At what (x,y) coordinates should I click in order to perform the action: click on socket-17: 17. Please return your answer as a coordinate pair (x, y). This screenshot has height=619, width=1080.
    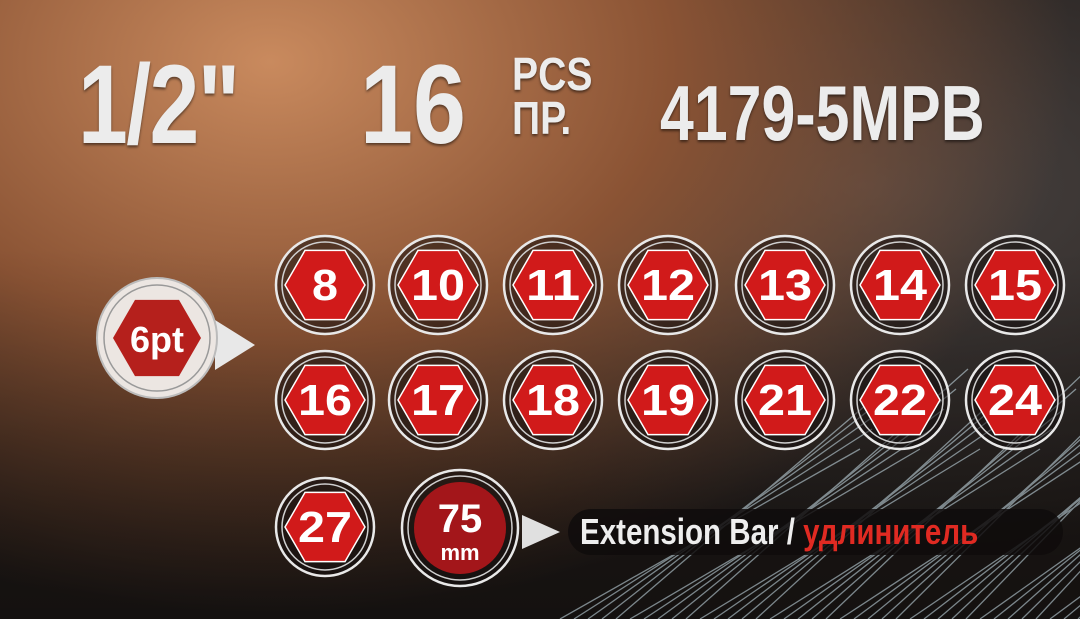
    Looking at the image, I should click on (438, 400).